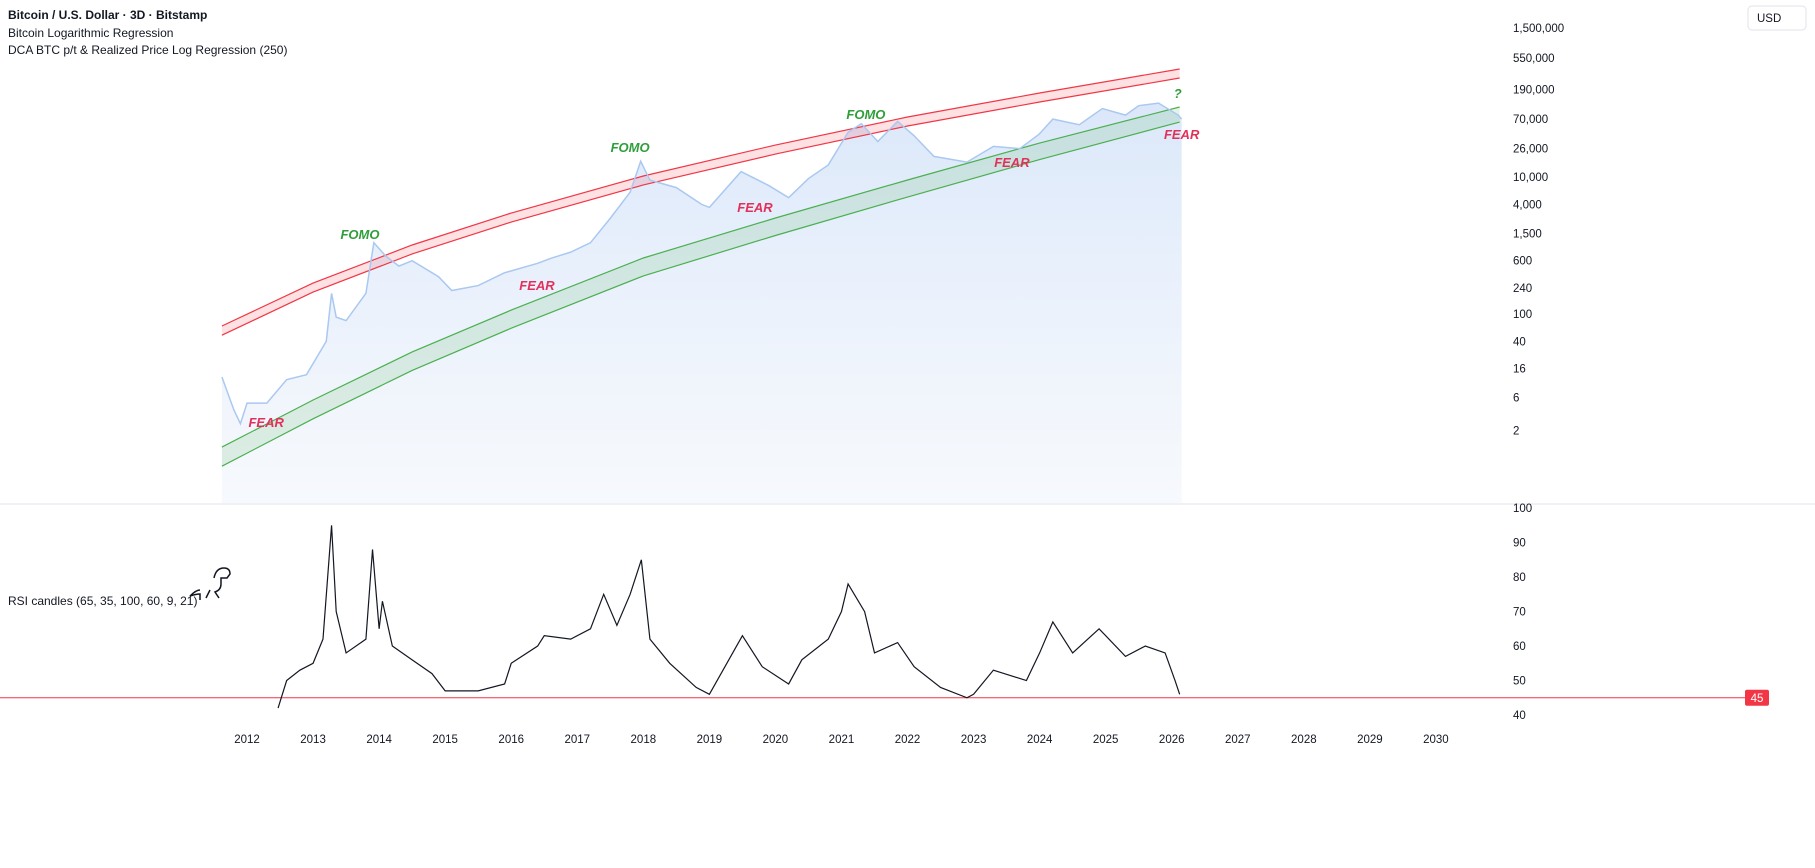 The width and height of the screenshot is (1815, 868). I want to click on x-tick-label: 2013, so click(313, 740).